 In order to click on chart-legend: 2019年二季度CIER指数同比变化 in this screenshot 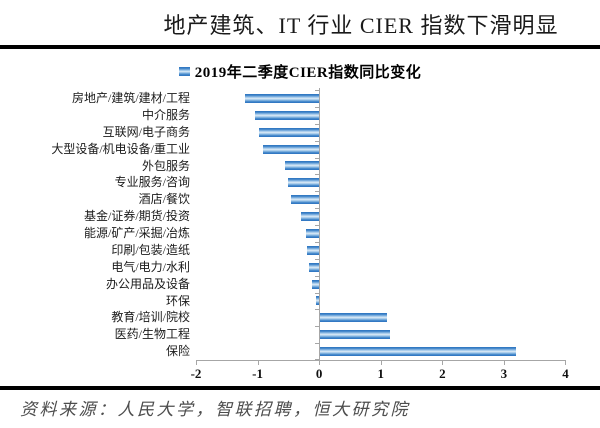, I will do `click(300, 71)`.